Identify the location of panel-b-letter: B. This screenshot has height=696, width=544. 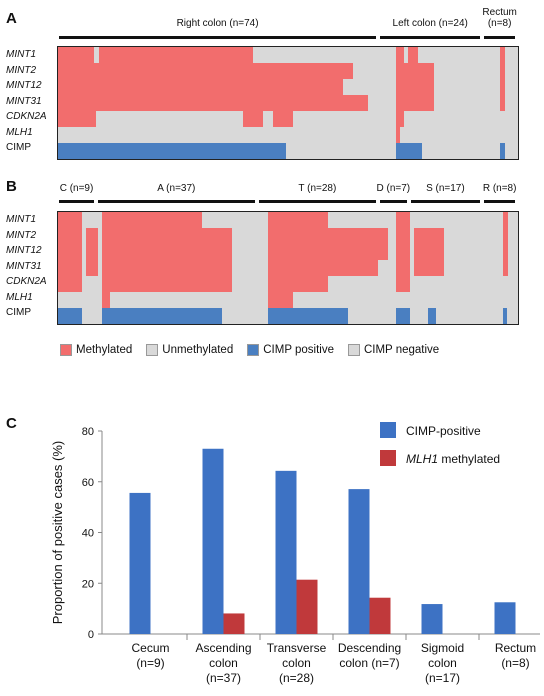
(11, 186).